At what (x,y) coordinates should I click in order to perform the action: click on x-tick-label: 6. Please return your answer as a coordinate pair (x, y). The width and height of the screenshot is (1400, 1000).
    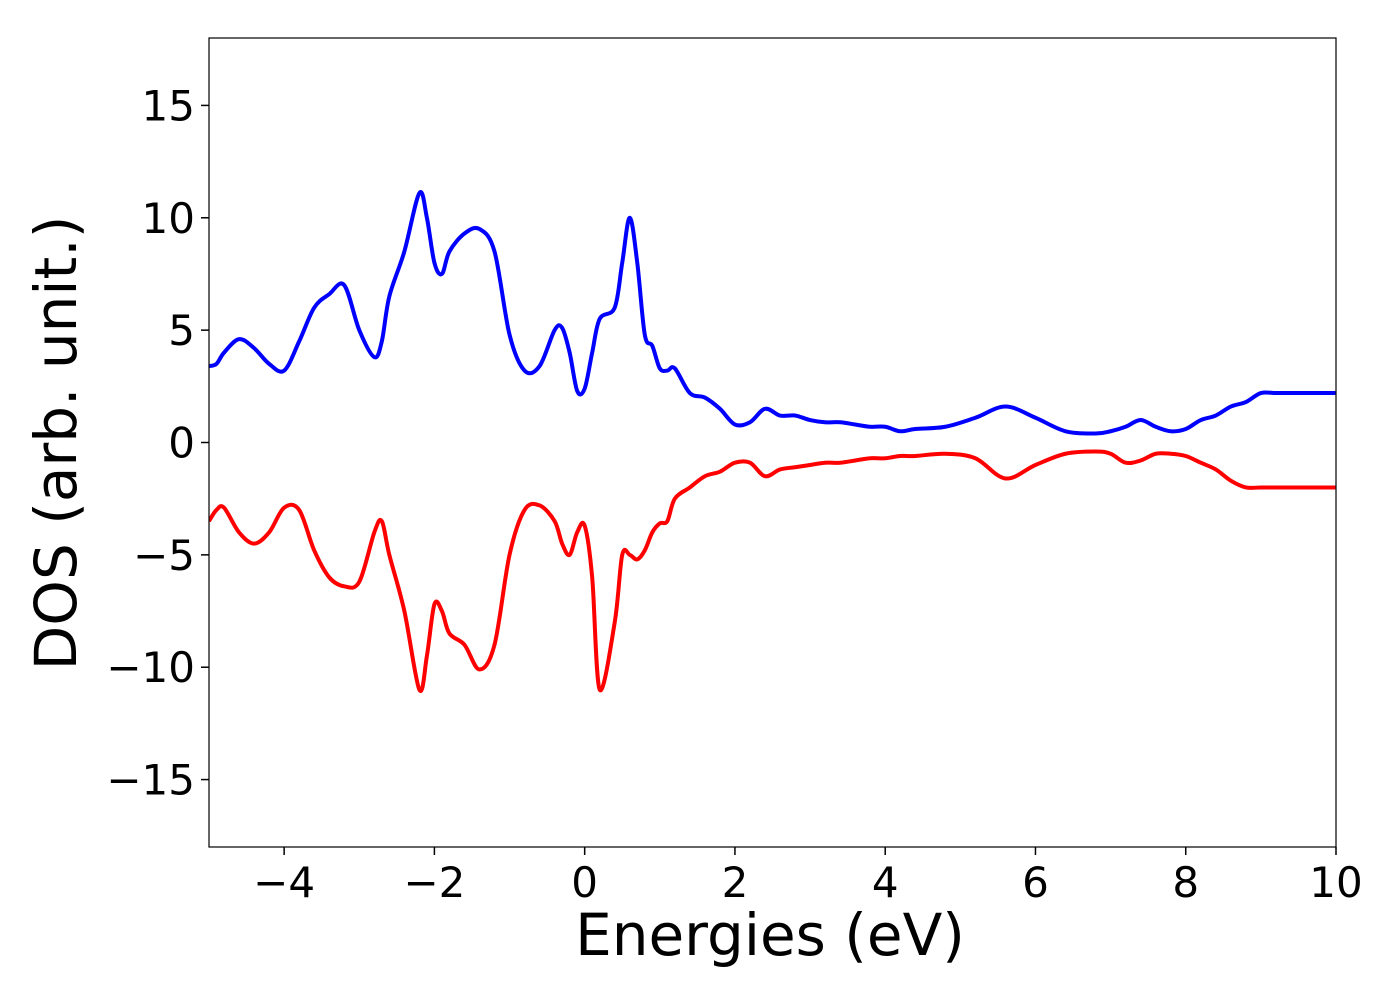
    Looking at the image, I should click on (1035, 882).